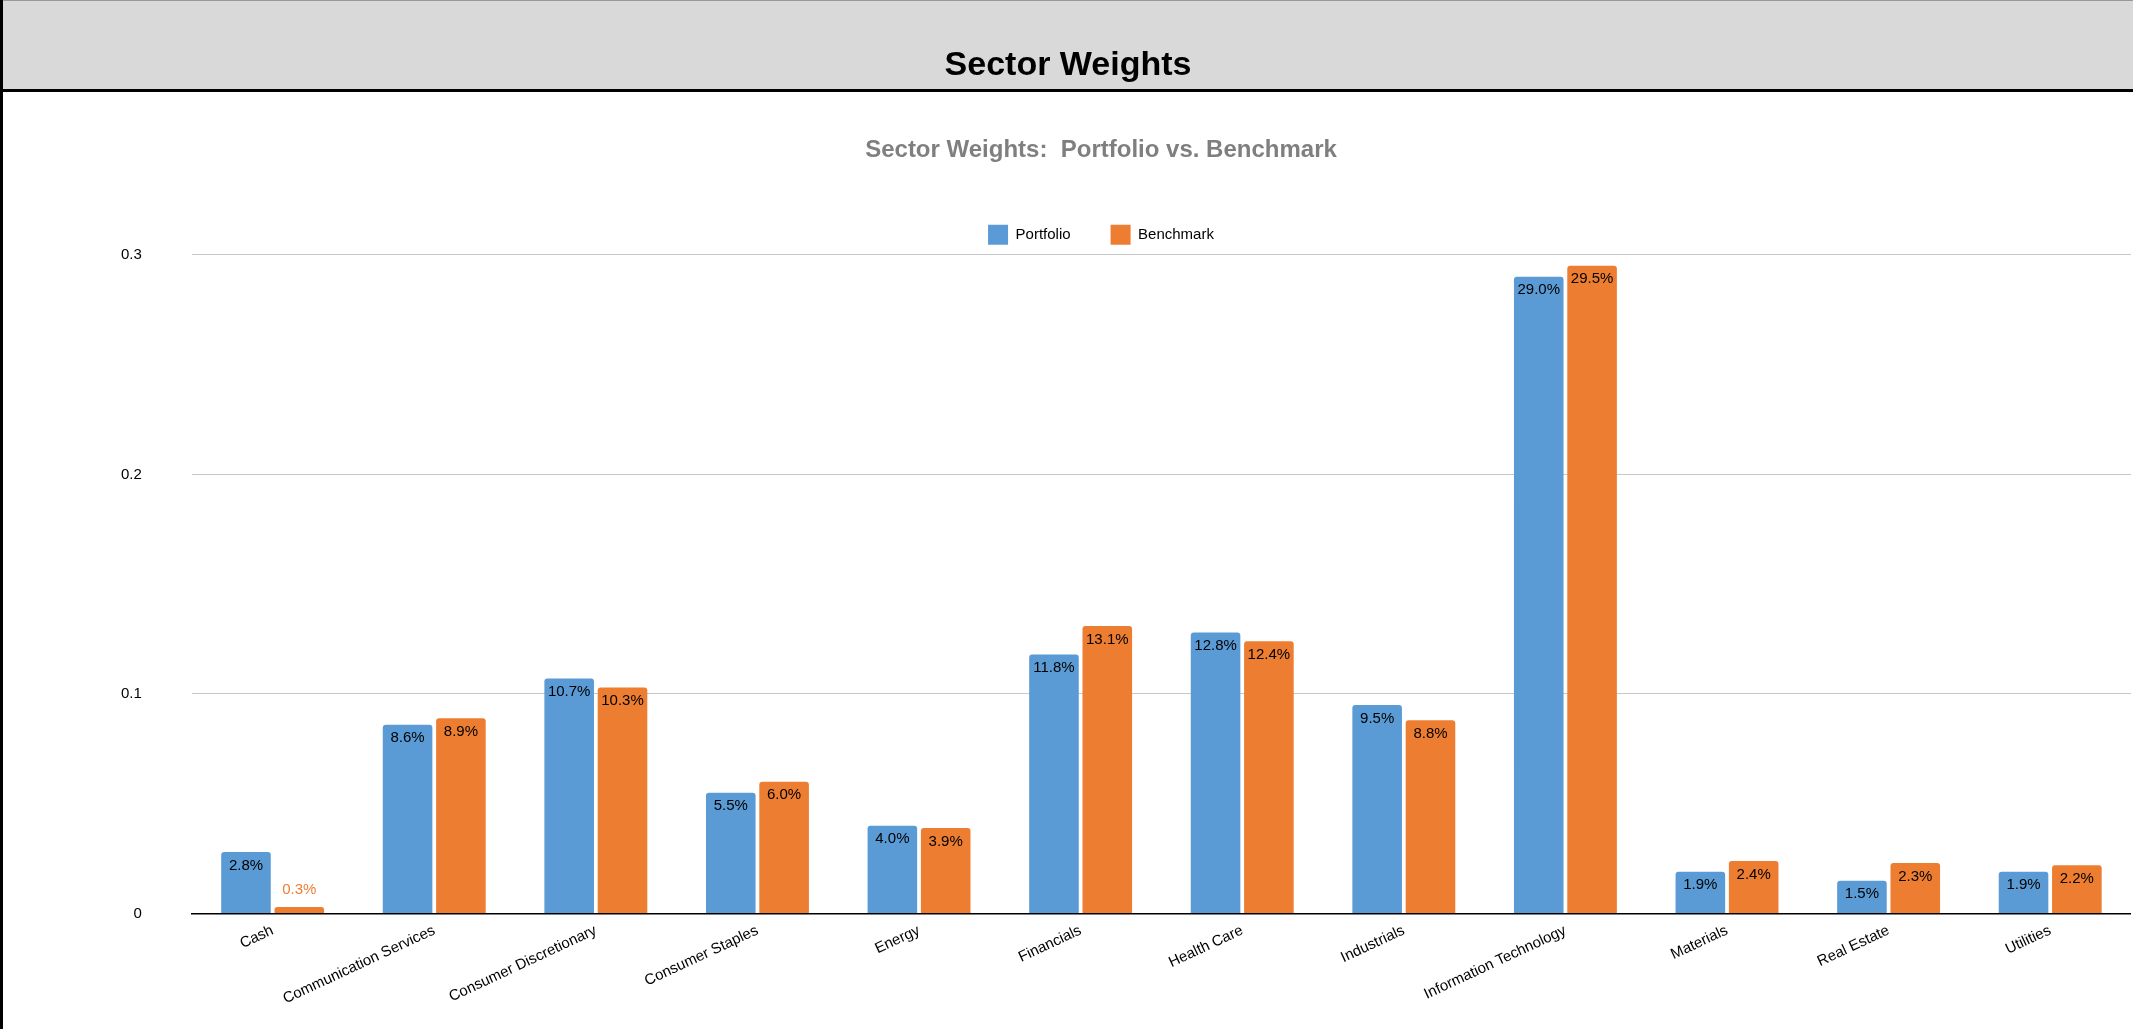 Image resolution: width=2133 pixels, height=1029 pixels. I want to click on y-tick-label: 0.3, so click(131, 253).